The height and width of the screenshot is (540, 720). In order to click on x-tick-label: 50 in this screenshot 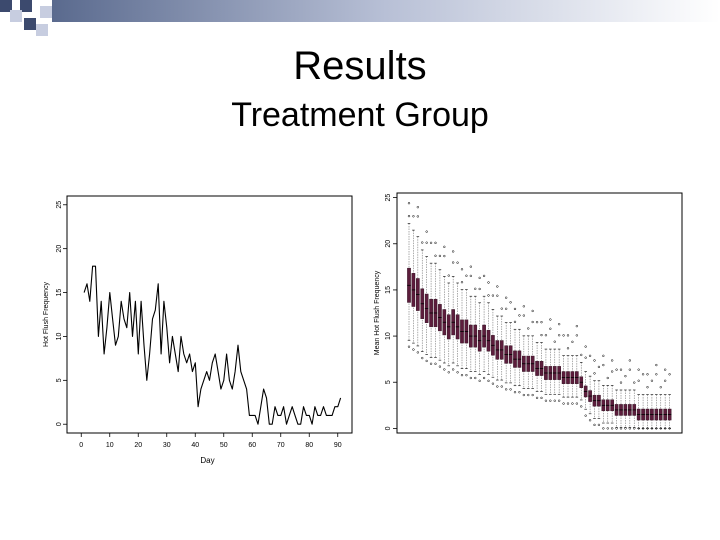, I will do `click(224, 445)`.